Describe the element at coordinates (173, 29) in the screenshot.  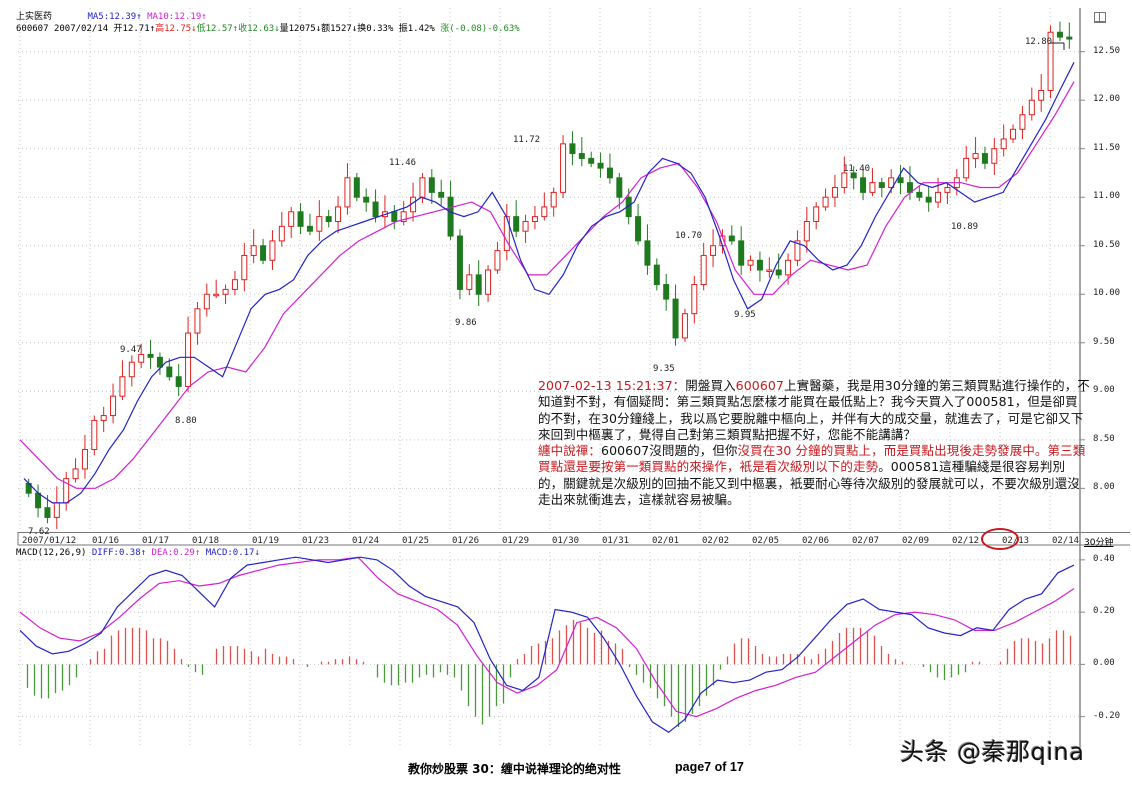
I see `high-price: 高12.75` at that location.